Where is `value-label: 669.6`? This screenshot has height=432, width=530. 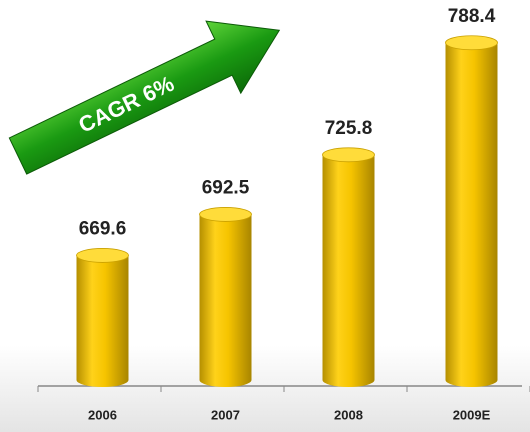
value-label: 669.6 is located at coordinates (103, 228).